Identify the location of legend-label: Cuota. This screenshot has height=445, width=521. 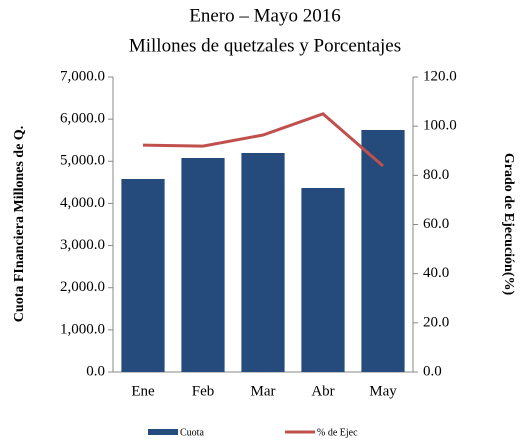
(192, 432).